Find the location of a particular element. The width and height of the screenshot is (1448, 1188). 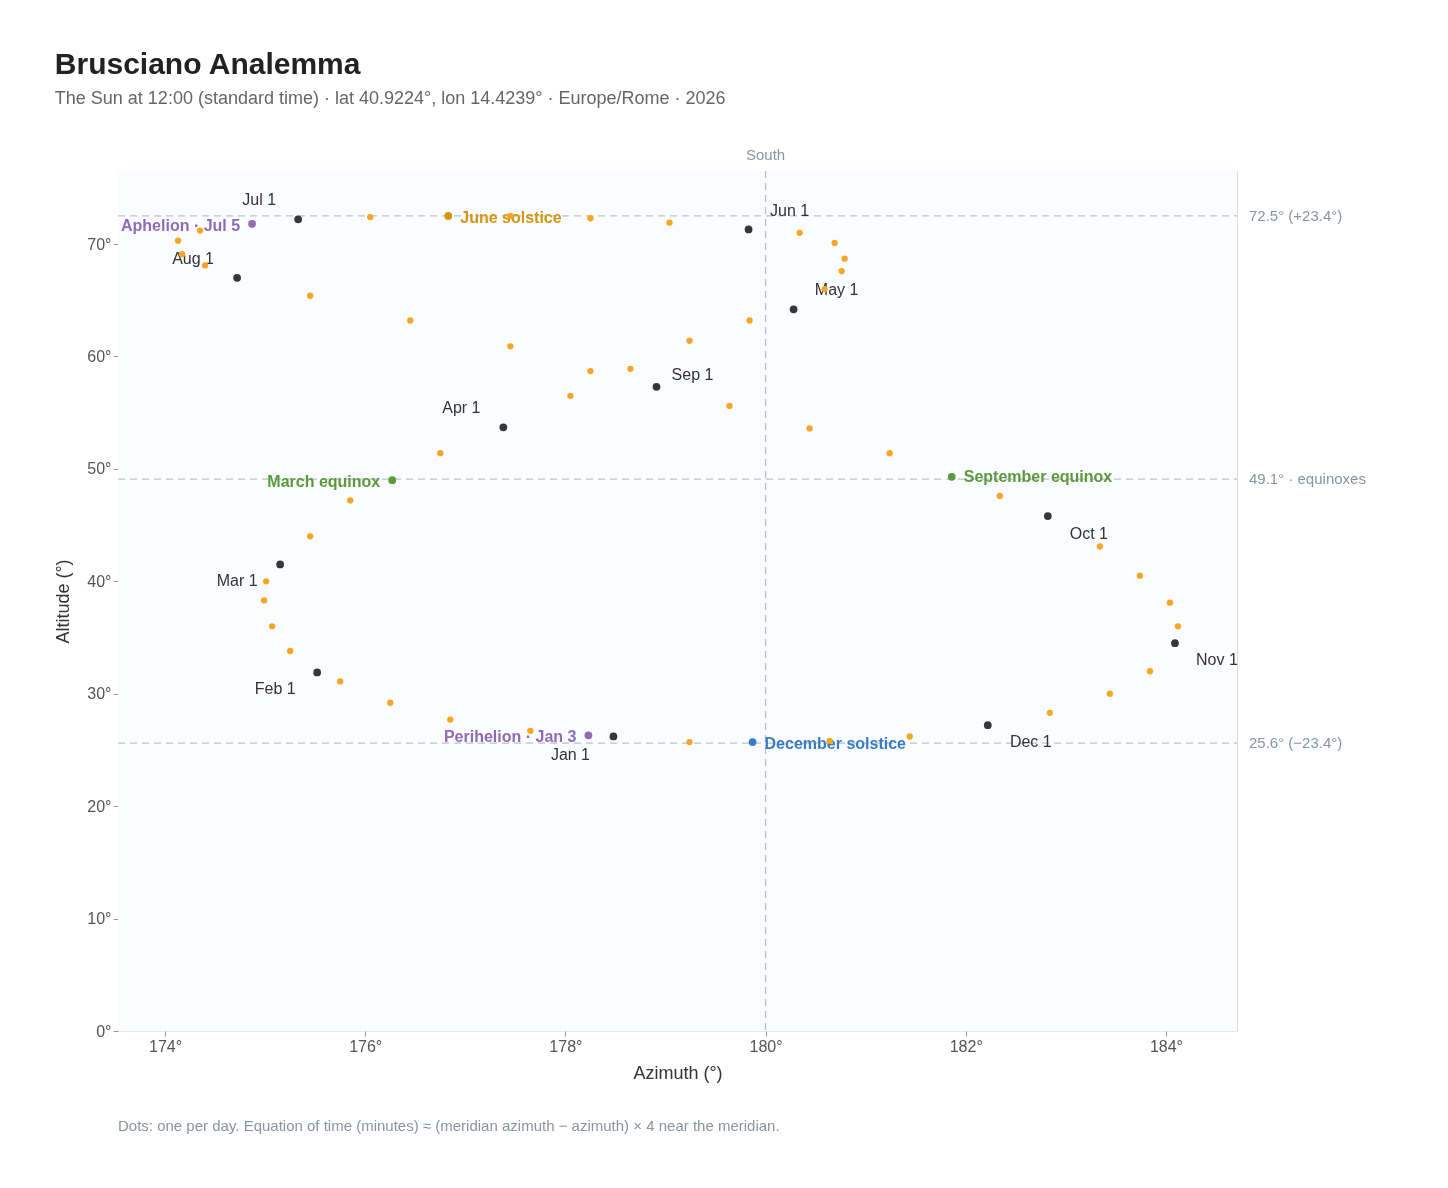

y-tick-label: 0° is located at coordinates (104, 1031).